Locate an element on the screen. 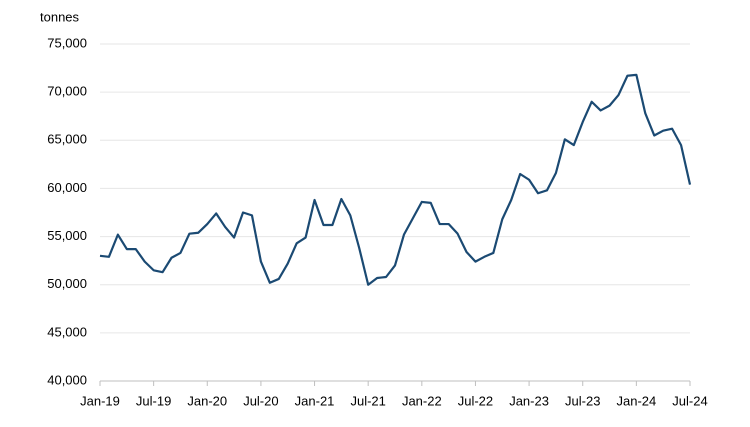  x-tick-label: Jan-22 is located at coordinates (422, 400).